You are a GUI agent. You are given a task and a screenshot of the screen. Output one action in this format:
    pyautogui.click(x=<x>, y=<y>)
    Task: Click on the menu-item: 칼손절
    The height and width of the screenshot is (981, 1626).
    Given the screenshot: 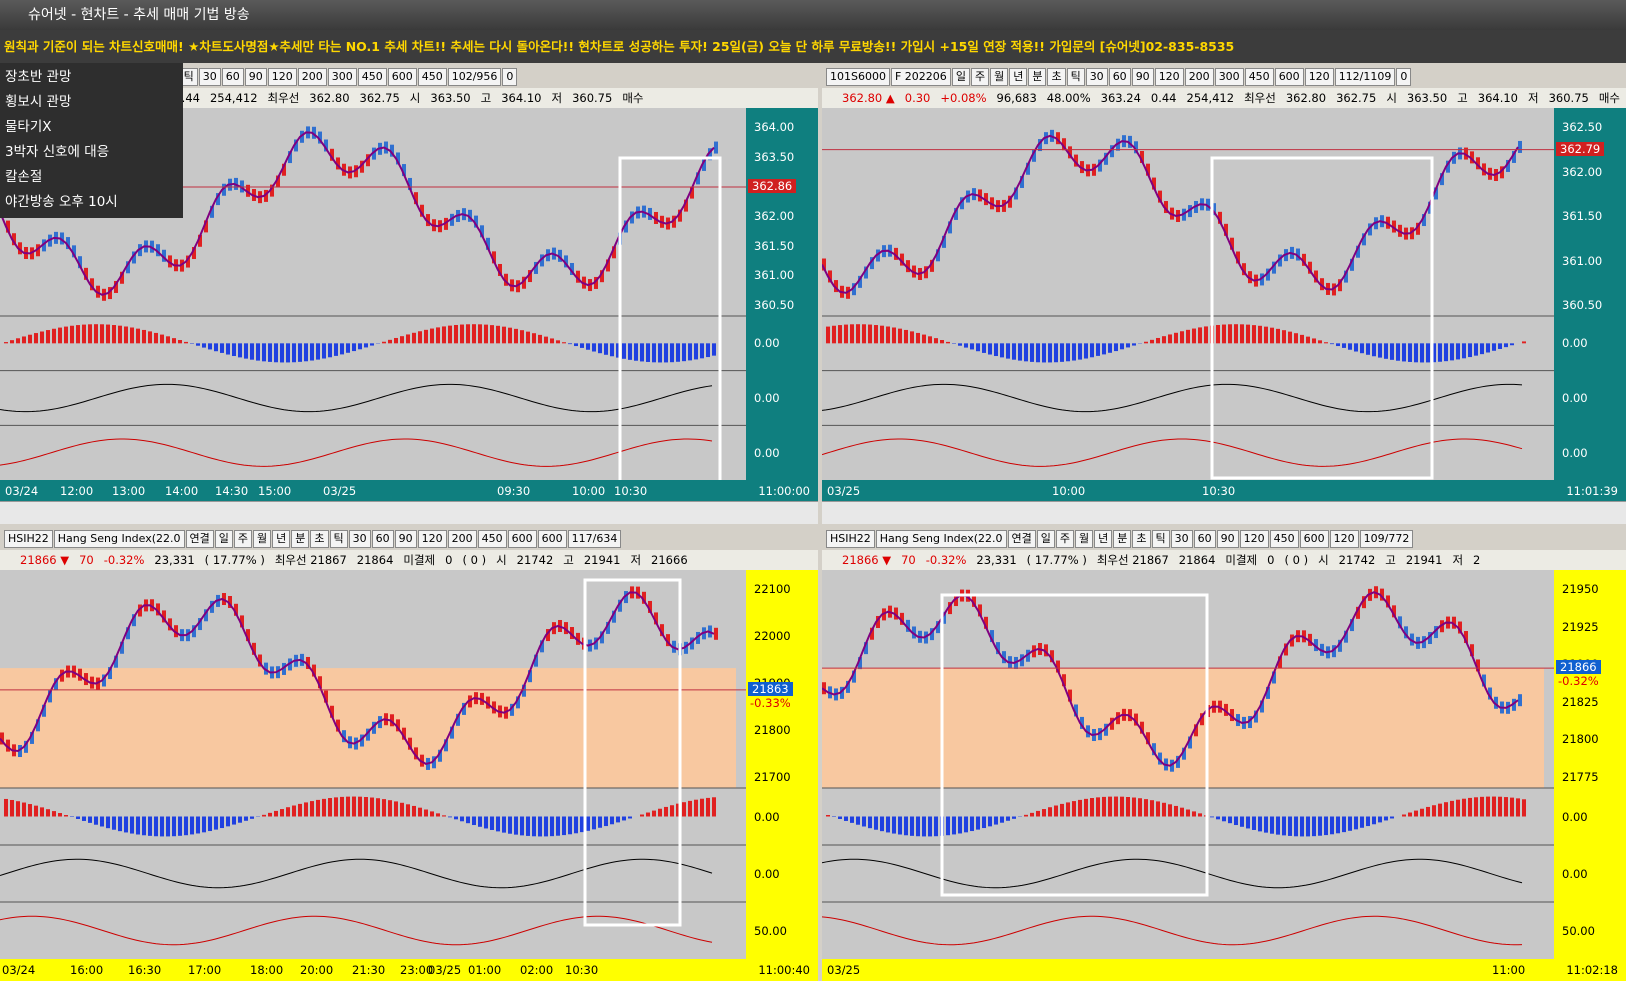 What is the action you would take?
    pyautogui.click(x=24, y=177)
    